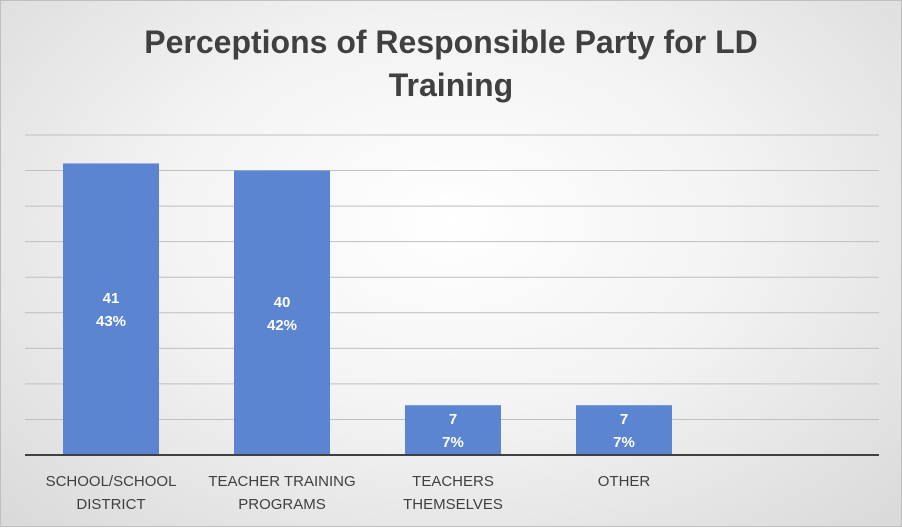 The width and height of the screenshot is (902, 528). What do you see at coordinates (282, 325) in the screenshot?
I see `data-label-percent: 42%` at bounding box center [282, 325].